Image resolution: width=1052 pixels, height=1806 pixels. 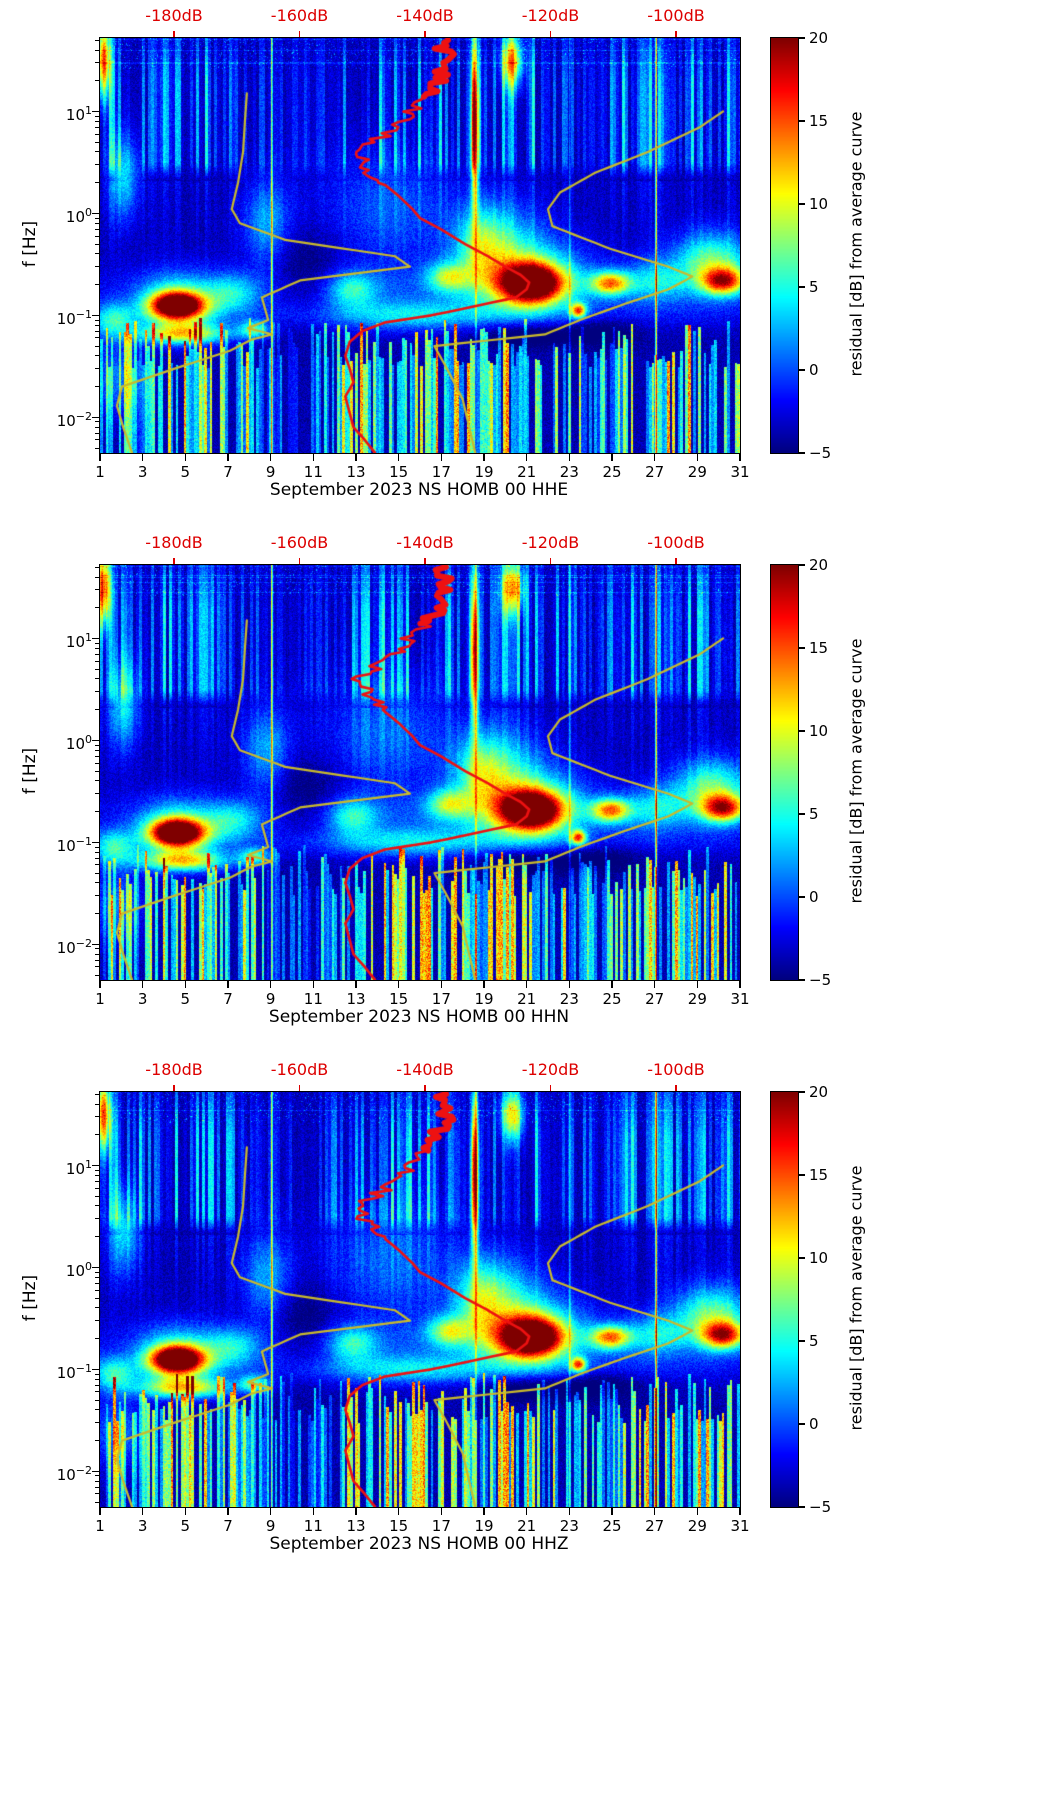 I want to click on x-tick-label: 3, so click(x=142, y=1526).